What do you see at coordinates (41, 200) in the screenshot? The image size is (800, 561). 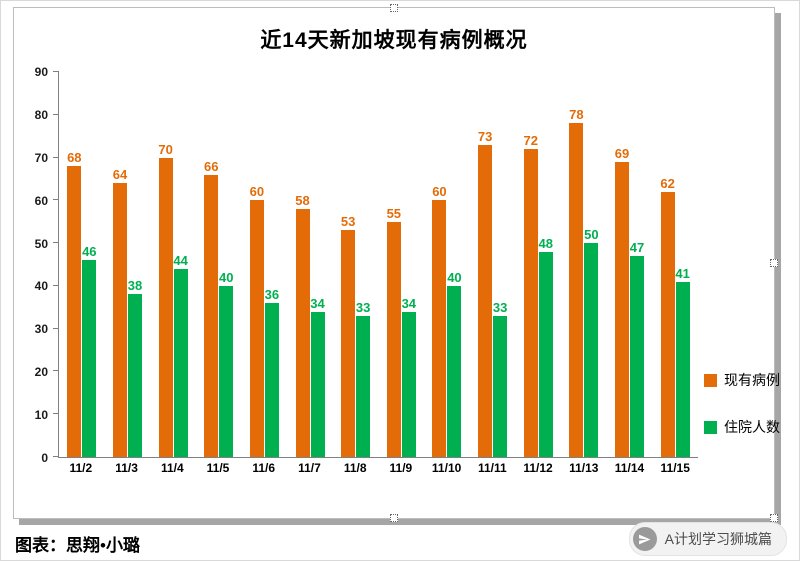 I see `y-tick-label: 60` at bounding box center [41, 200].